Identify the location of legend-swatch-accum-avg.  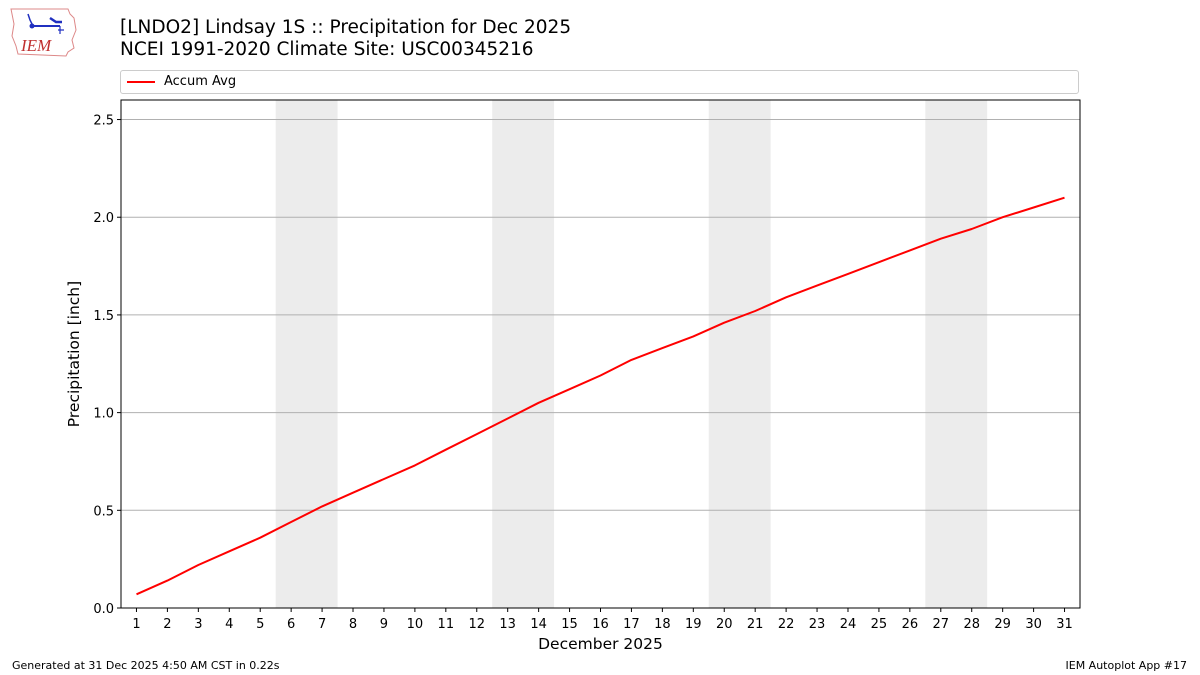
(141, 82).